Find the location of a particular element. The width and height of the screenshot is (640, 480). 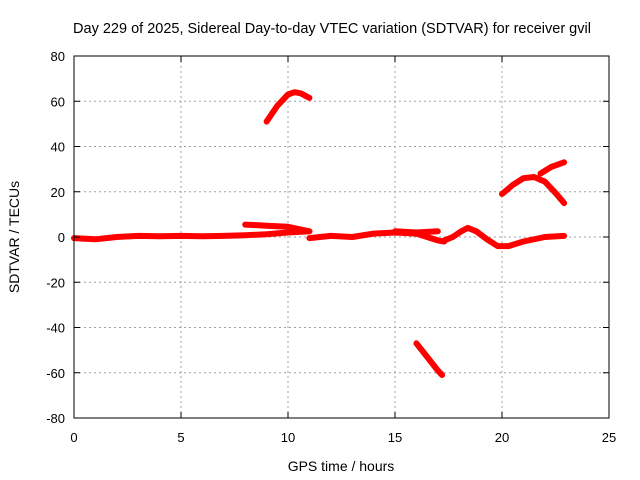

x-tick-label: 25 is located at coordinates (609, 437).